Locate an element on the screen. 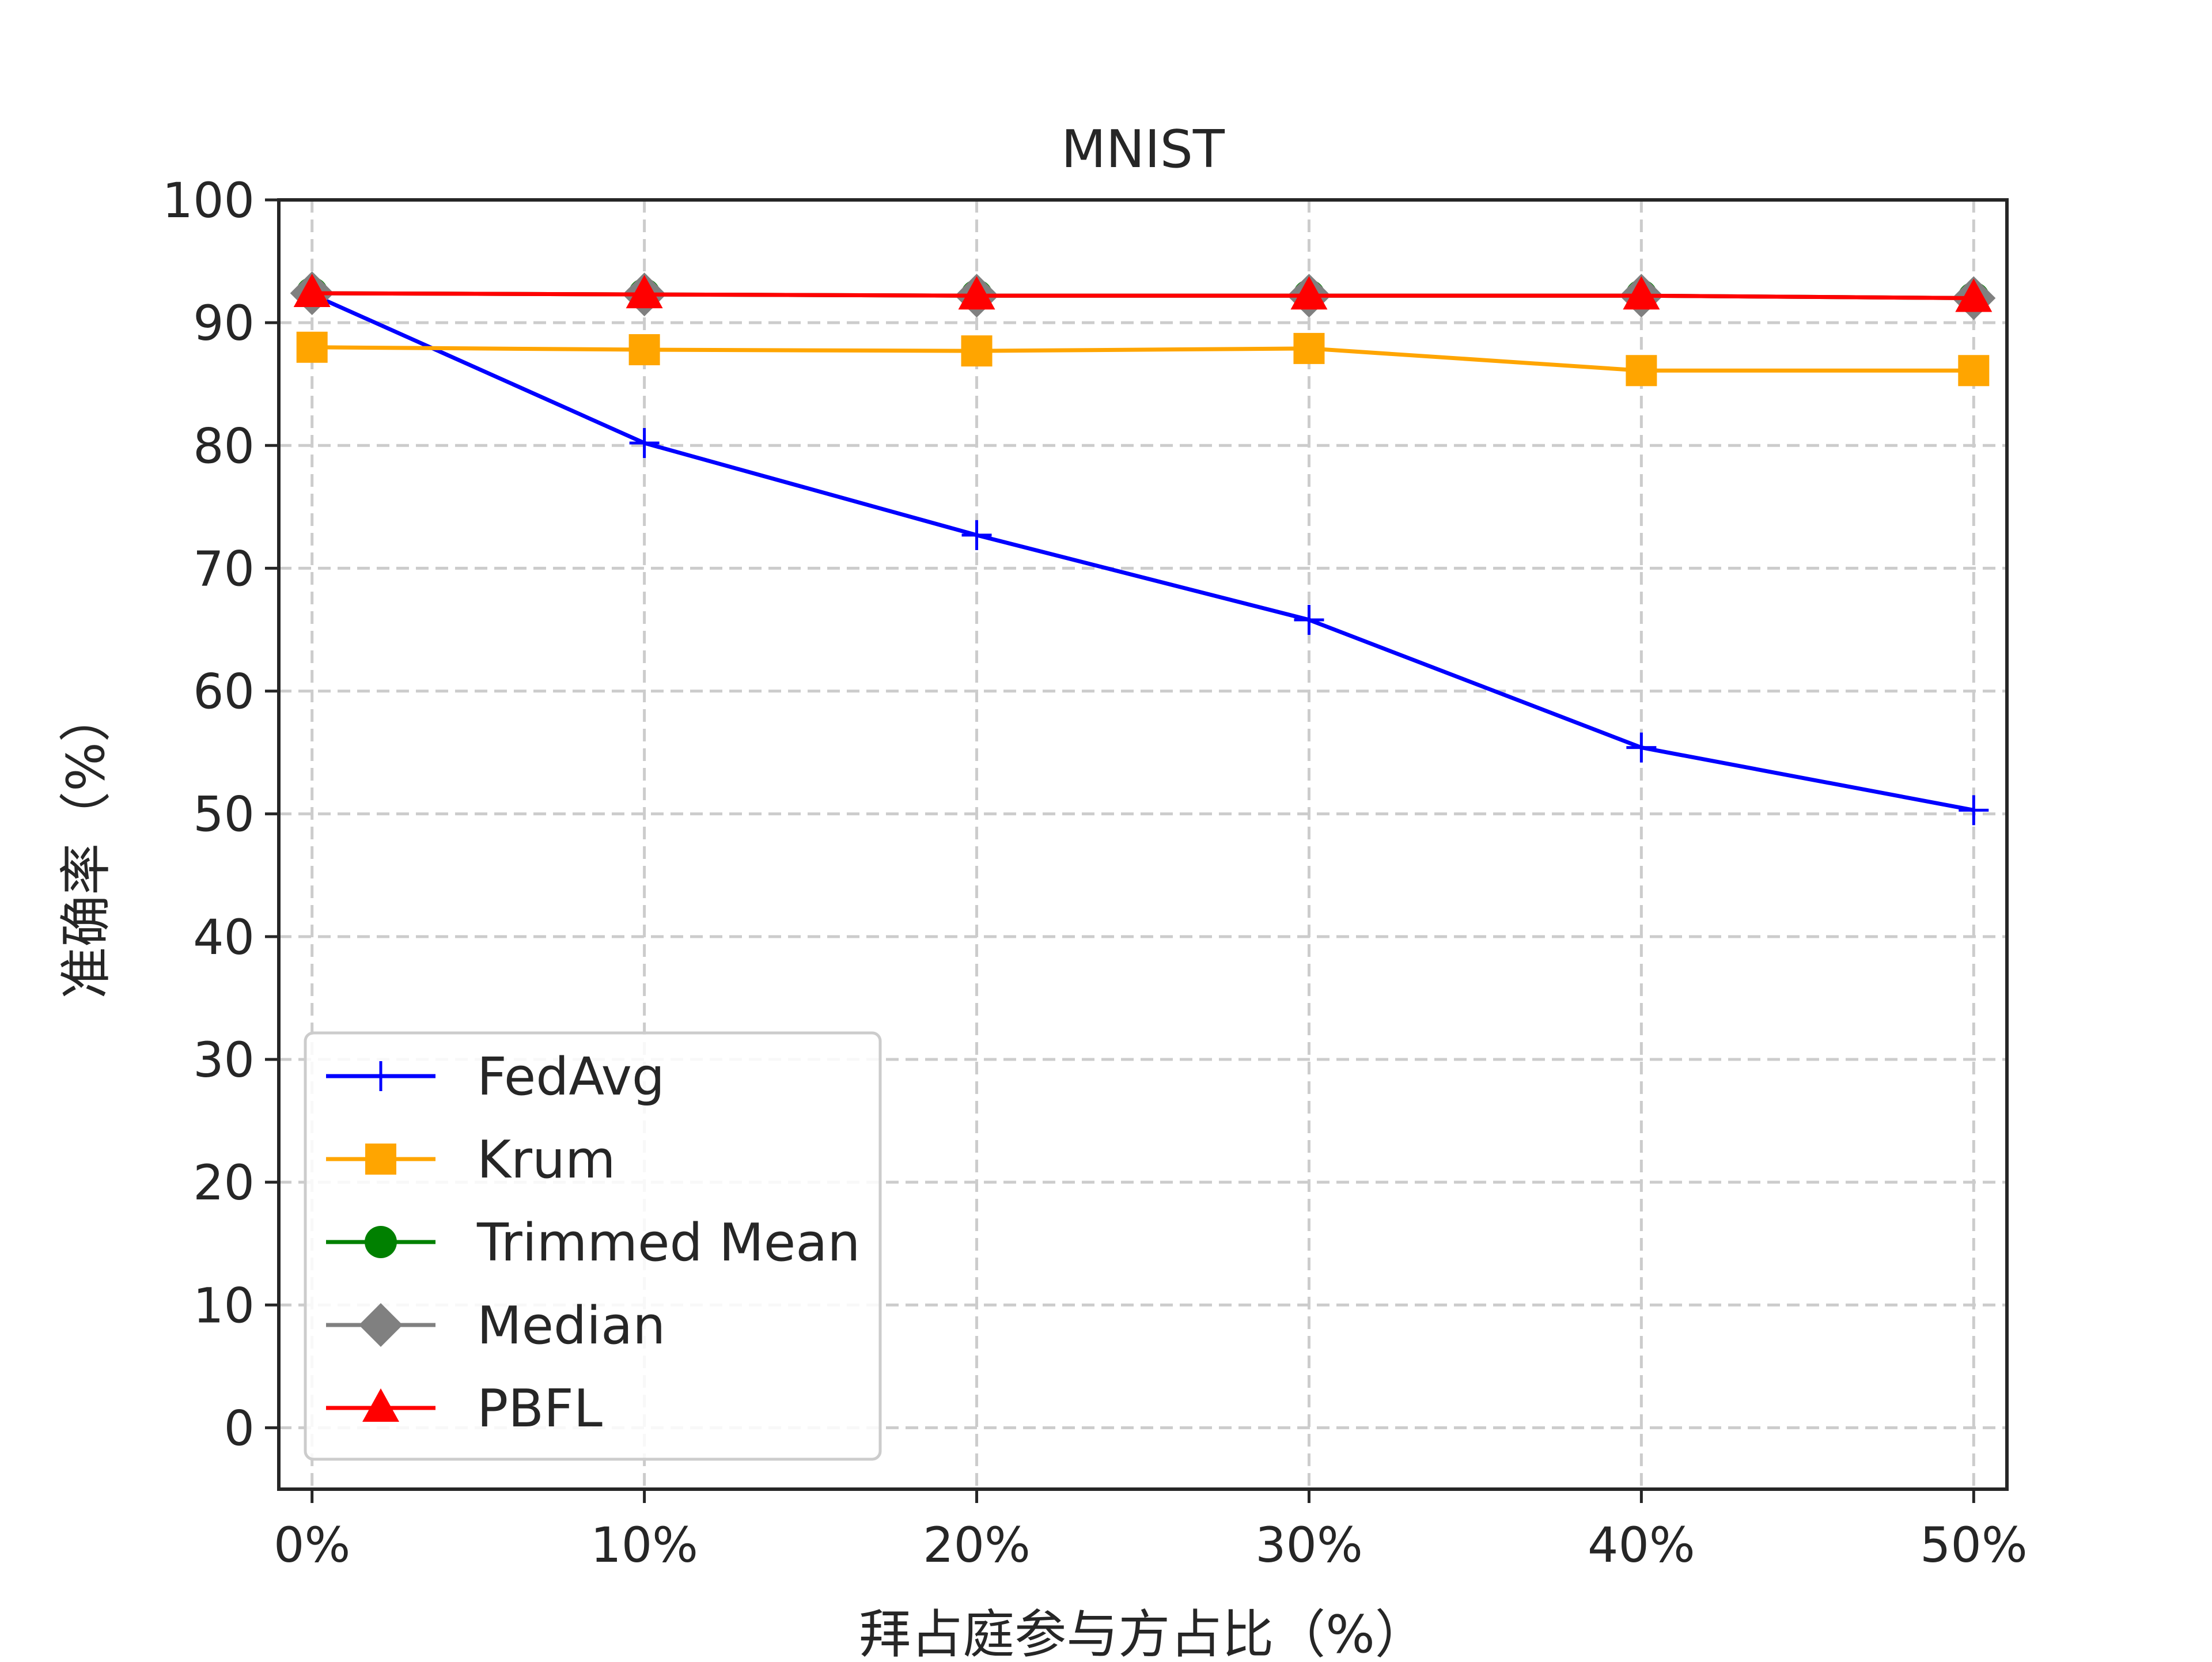 This screenshot has height=1662, width=2212. y-axis-label: 准确率（%） is located at coordinates (86, 845).